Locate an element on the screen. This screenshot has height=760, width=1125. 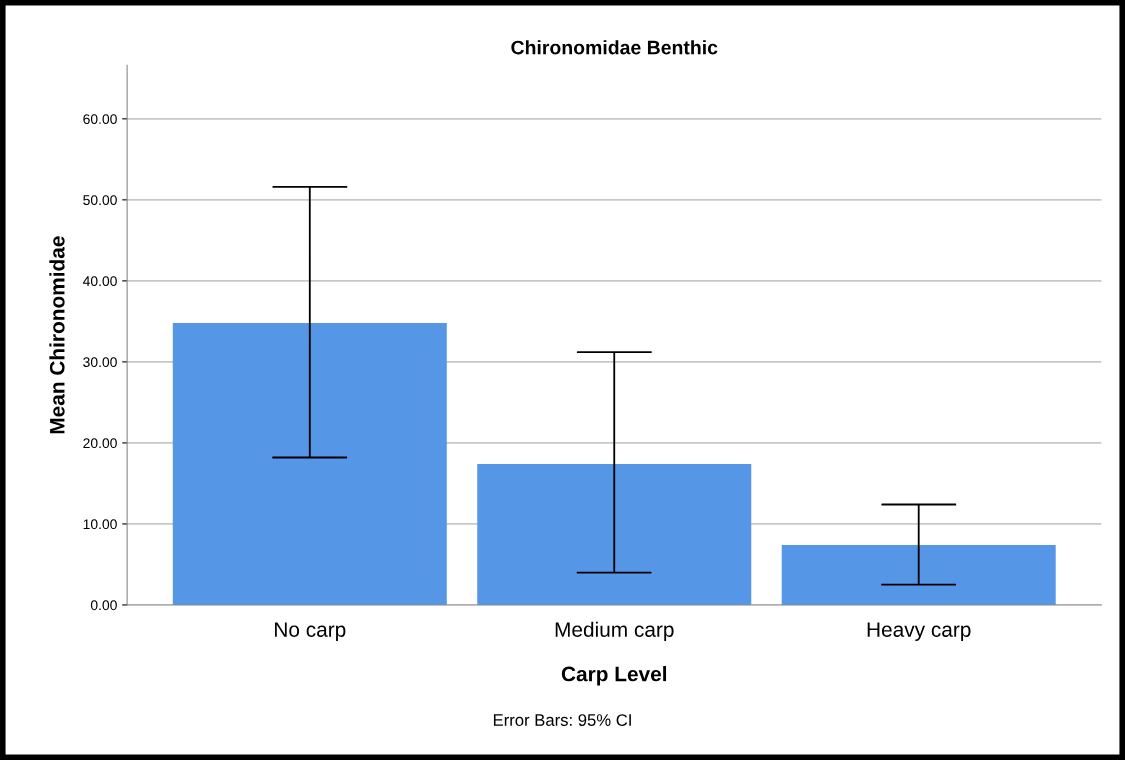
y-tick-label: 60.00 is located at coordinates (100, 119).